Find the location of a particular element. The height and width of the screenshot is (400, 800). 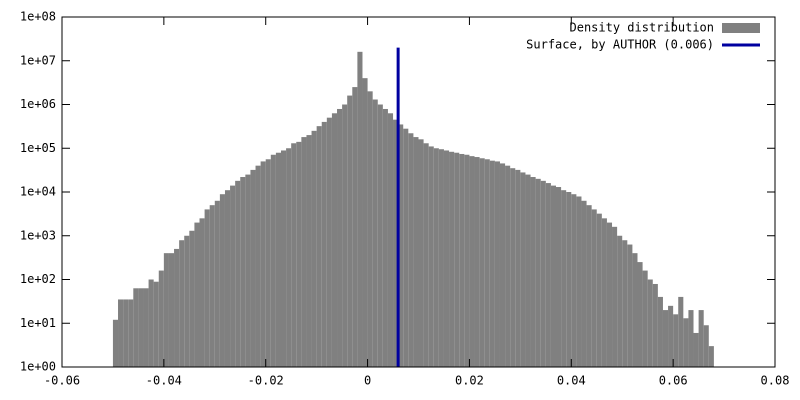

x-tick-label: 0.04 is located at coordinates (571, 381).